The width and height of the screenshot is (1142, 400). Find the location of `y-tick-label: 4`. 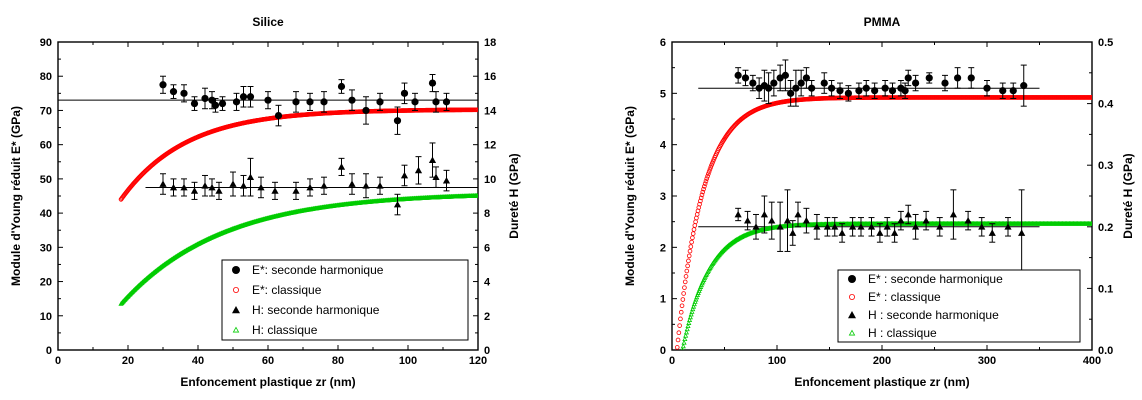

y-tick-label: 4 is located at coordinates (663, 146).